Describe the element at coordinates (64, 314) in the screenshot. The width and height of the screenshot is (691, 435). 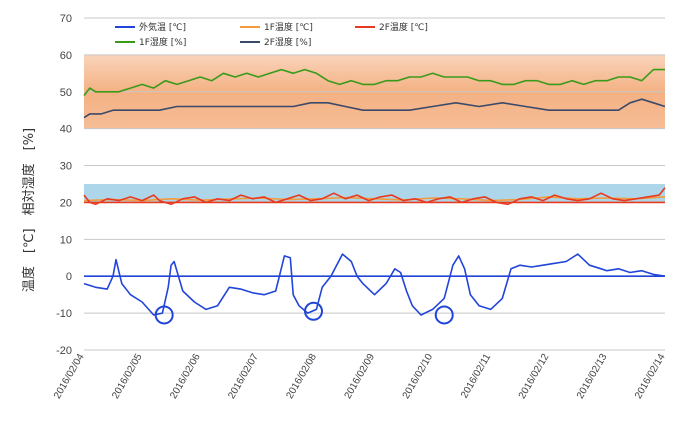
I see `y-tick-label: -10` at that location.